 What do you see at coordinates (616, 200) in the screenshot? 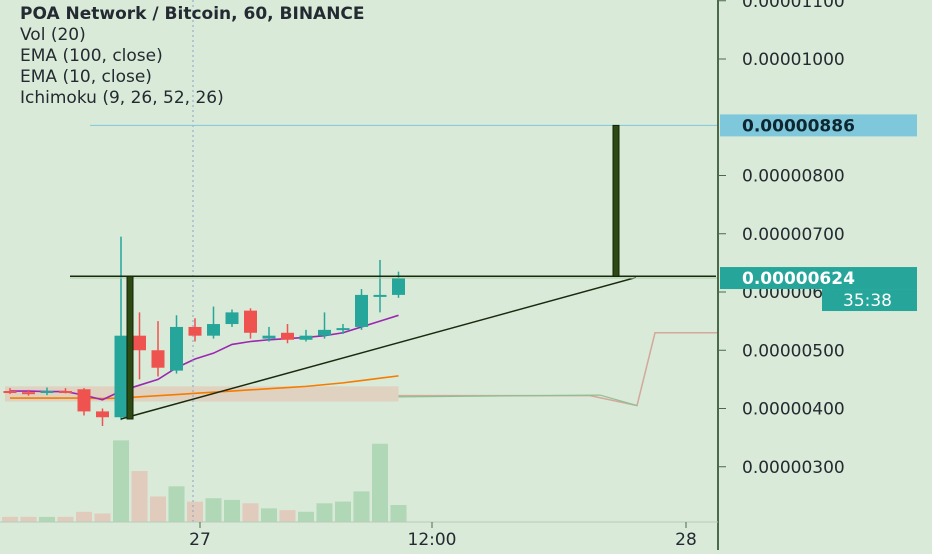
I see `target-measure-bar` at bounding box center [616, 200].